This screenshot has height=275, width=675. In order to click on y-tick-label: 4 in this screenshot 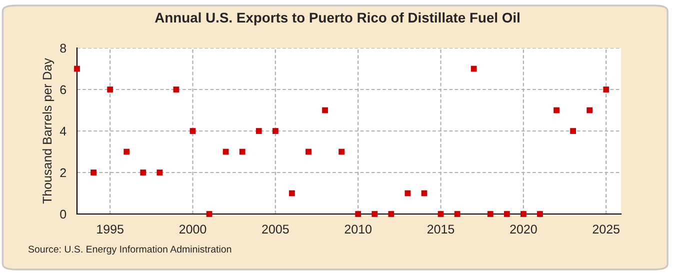, I will do `click(63, 131)`.